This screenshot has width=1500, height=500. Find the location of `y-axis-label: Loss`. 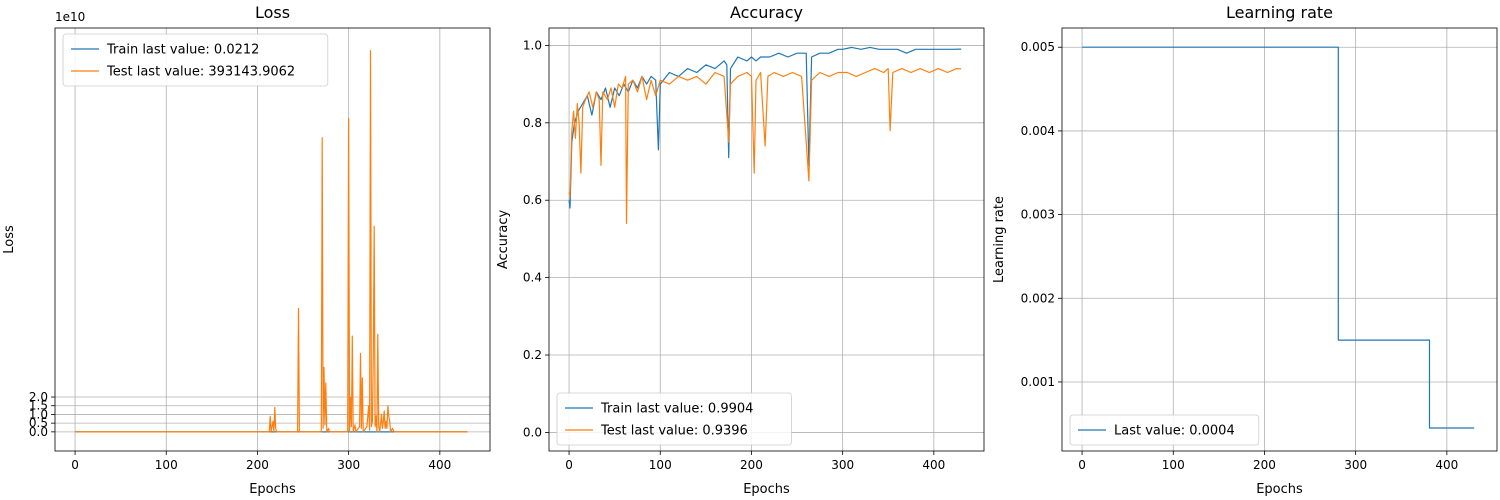

y-axis-label: Loss is located at coordinates (9, 239).